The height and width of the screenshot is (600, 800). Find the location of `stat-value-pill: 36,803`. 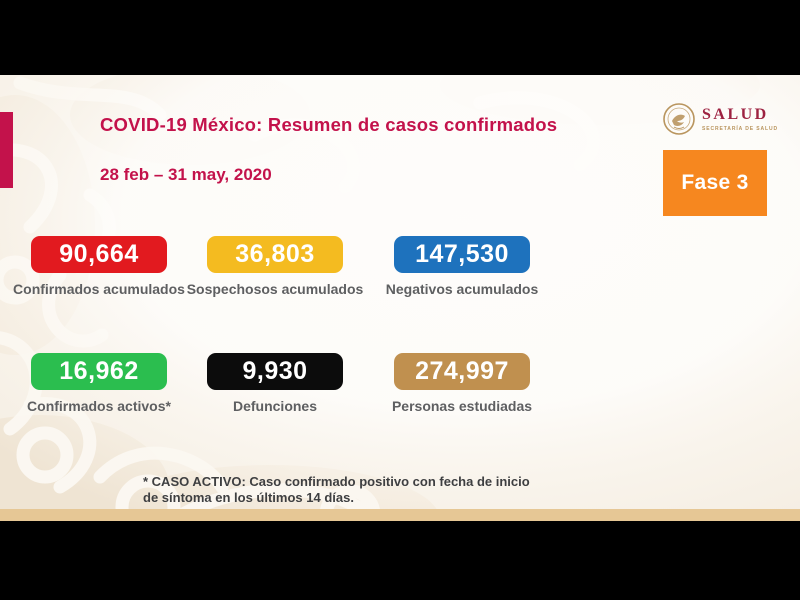

stat-value-pill: 36,803 is located at coordinates (275, 254).